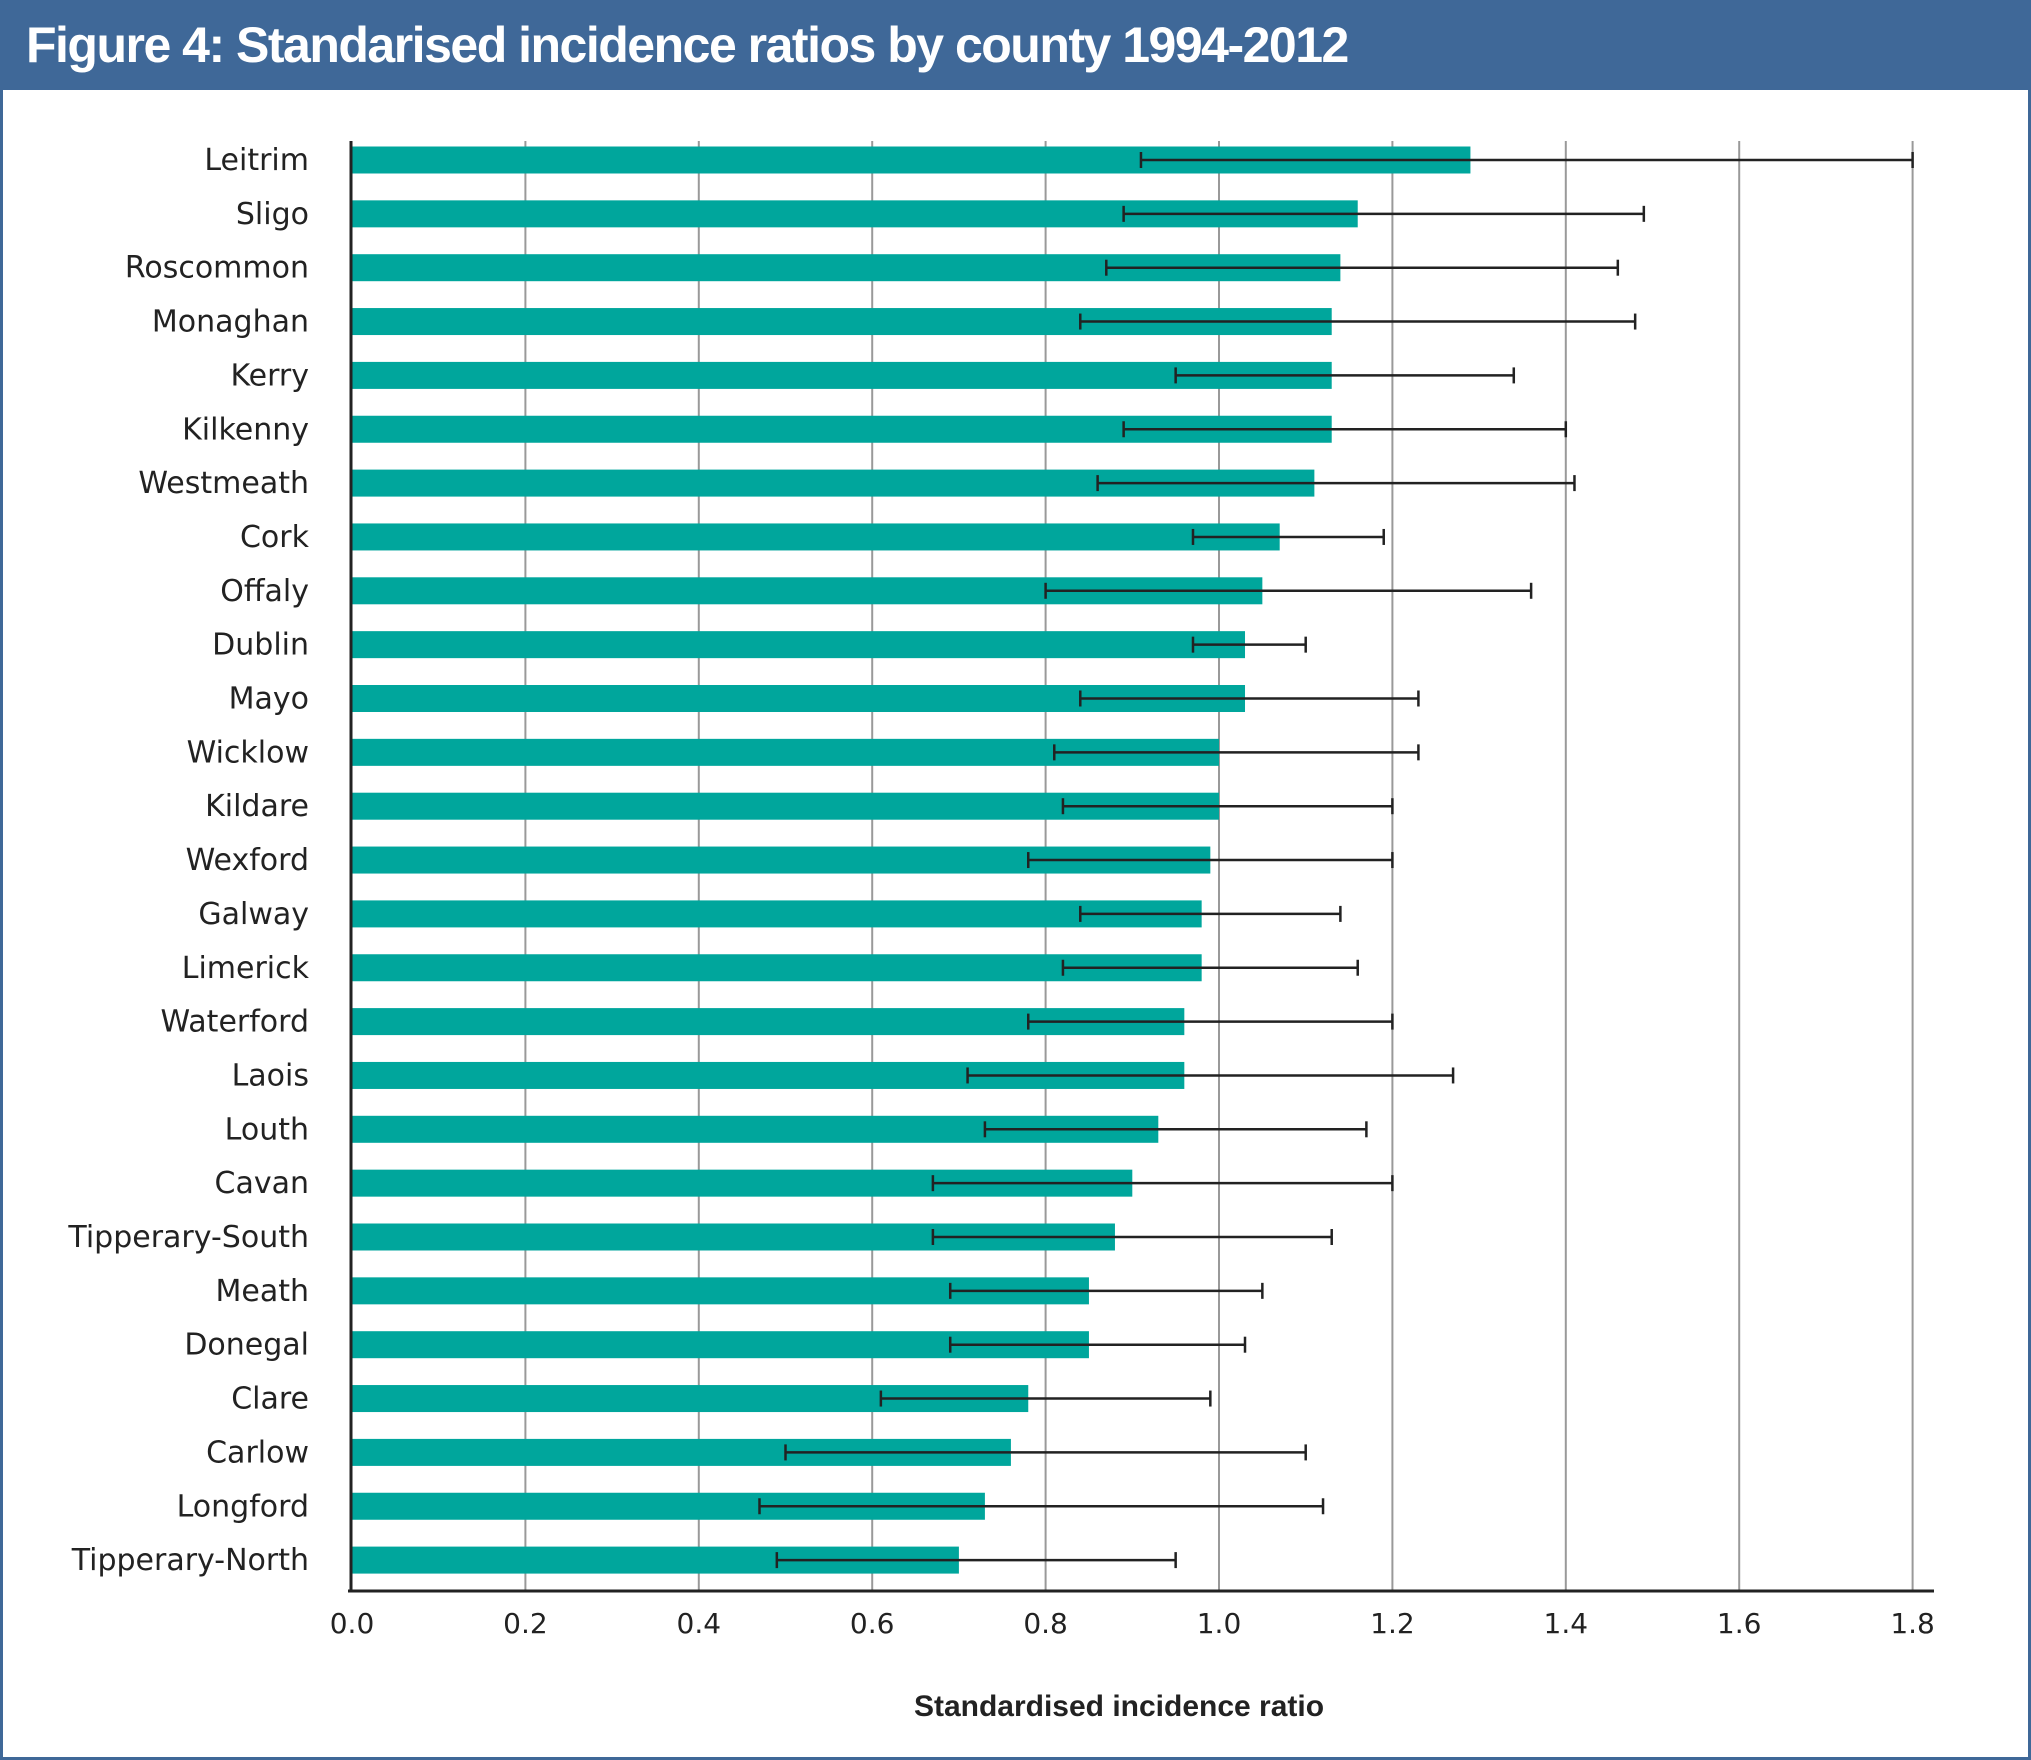  I want to click on category-label: Tipperary-North, so click(190, 1560).